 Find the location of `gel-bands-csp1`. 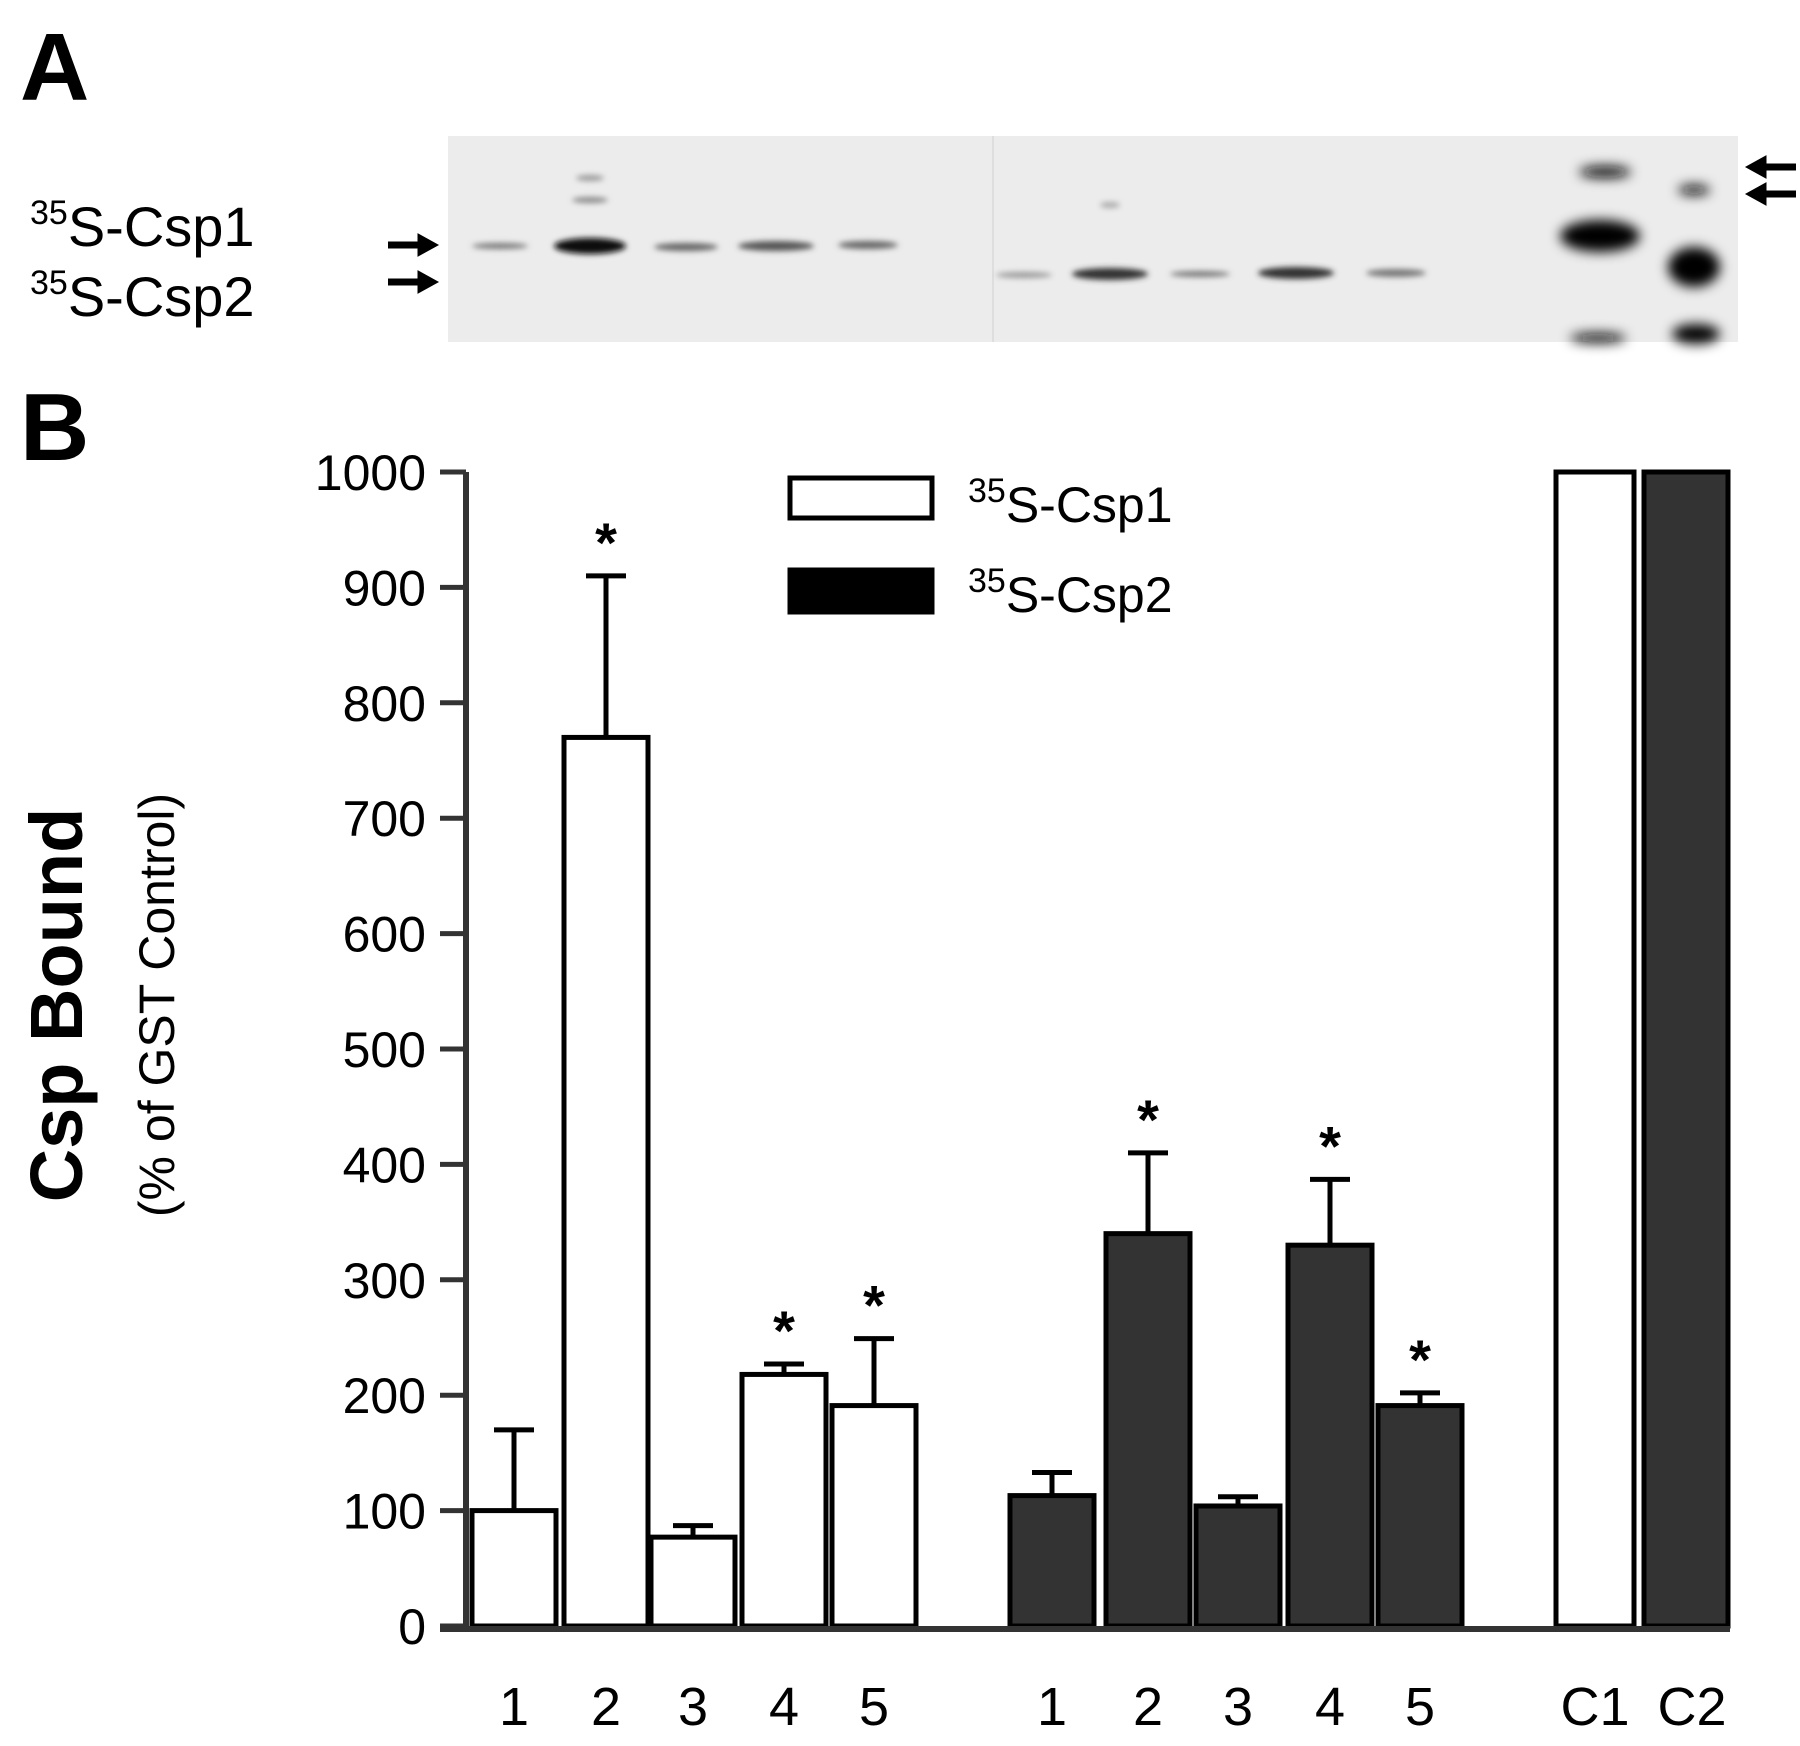

gel-bands-csp1 is located at coordinates (685, 214).